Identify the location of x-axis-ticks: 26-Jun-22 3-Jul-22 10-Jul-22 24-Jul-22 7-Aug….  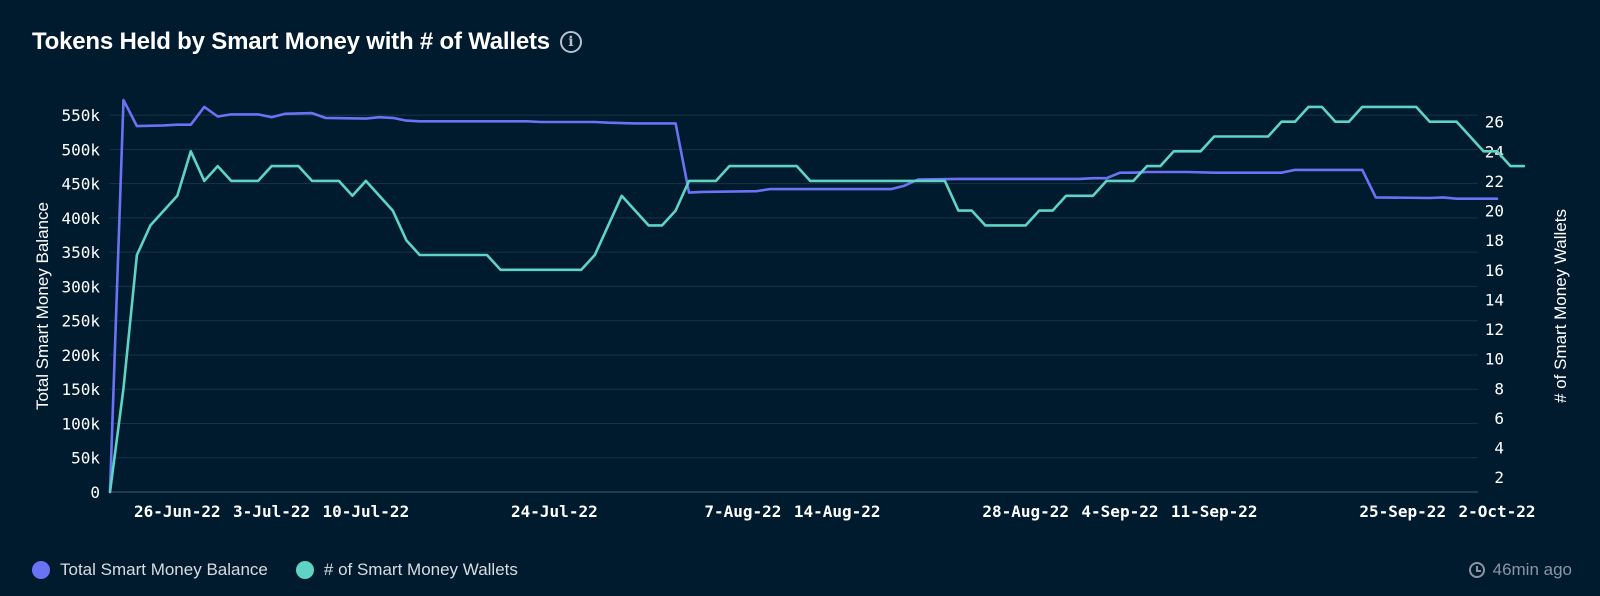
(835, 511).